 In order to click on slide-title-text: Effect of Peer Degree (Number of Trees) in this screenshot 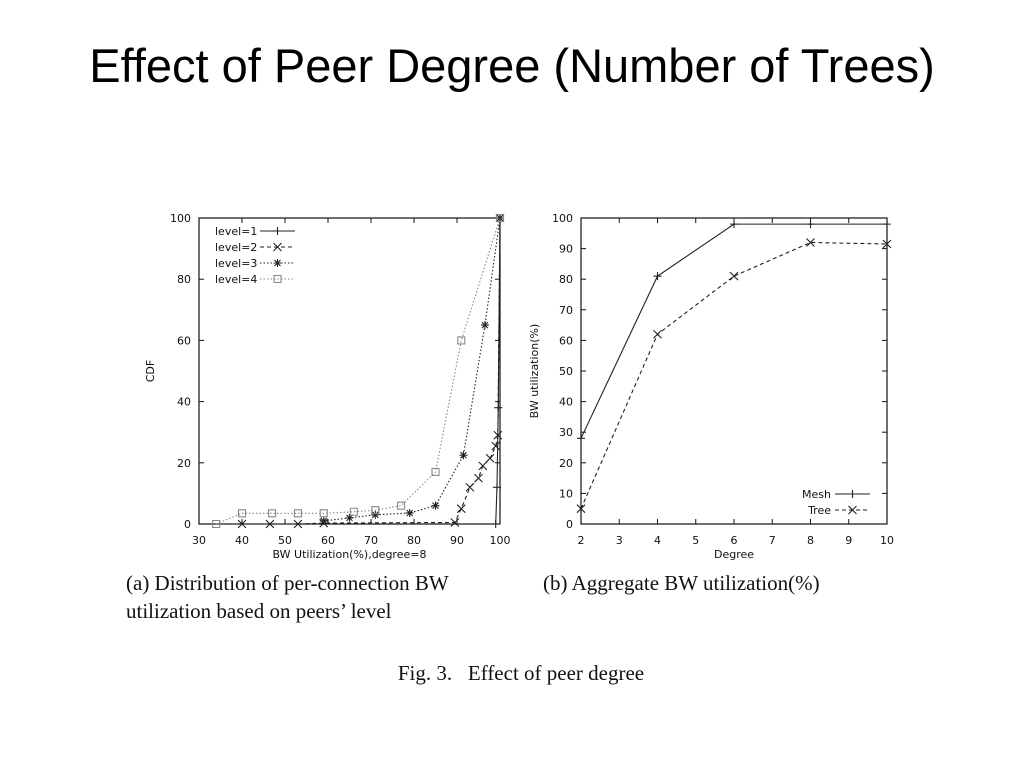, I will do `click(512, 65)`.